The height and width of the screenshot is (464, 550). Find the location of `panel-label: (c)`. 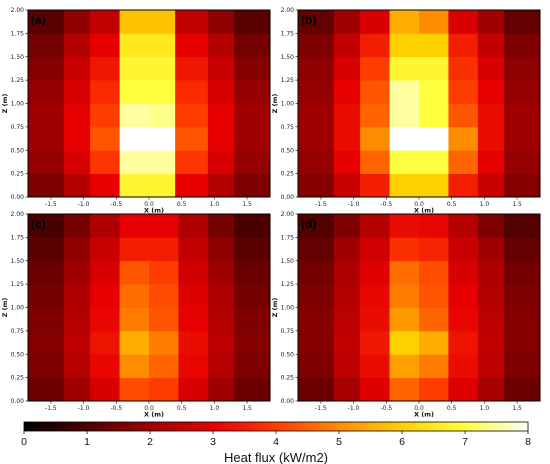

panel-label: (c) is located at coordinates (38, 224).